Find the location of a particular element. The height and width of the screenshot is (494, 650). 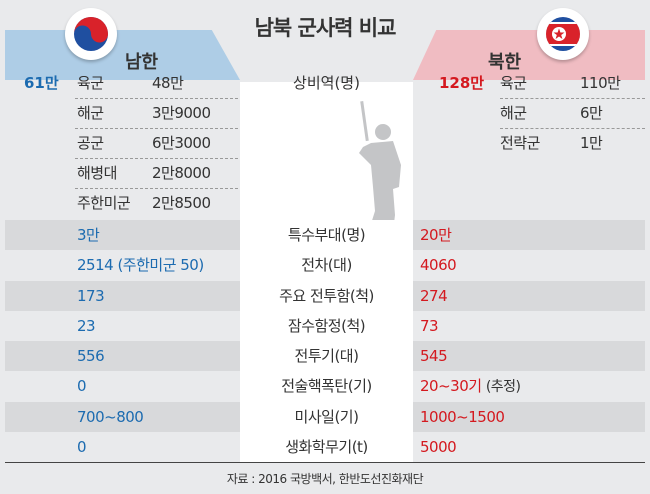

page-title: 남북 군사력 비교 is located at coordinates (325, 28).